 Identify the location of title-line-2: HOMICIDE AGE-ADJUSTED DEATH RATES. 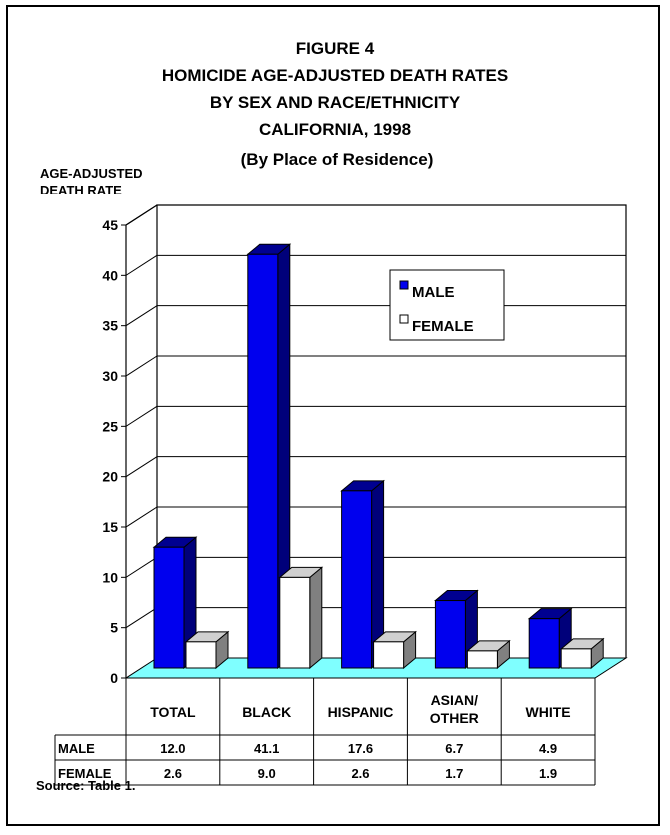
(335, 75).